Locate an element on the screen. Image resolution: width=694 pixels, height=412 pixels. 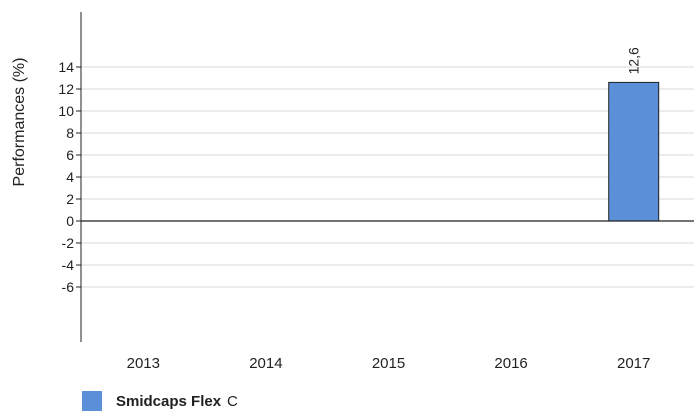
x-tick-label: 2015 is located at coordinates (388, 363).